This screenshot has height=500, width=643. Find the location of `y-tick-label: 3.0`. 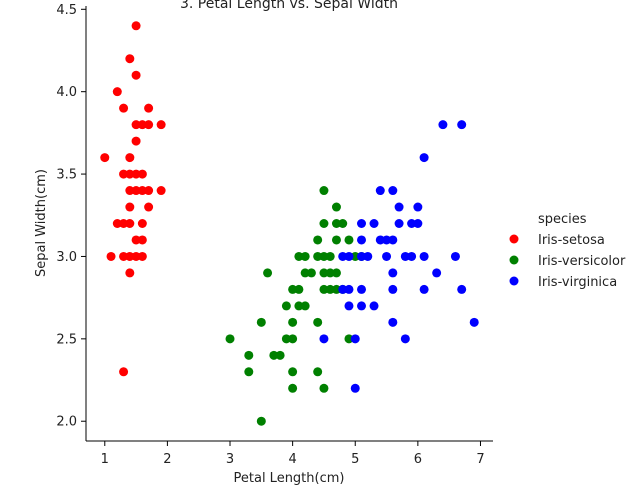

y-tick-label: 3.0 is located at coordinates (66, 257).